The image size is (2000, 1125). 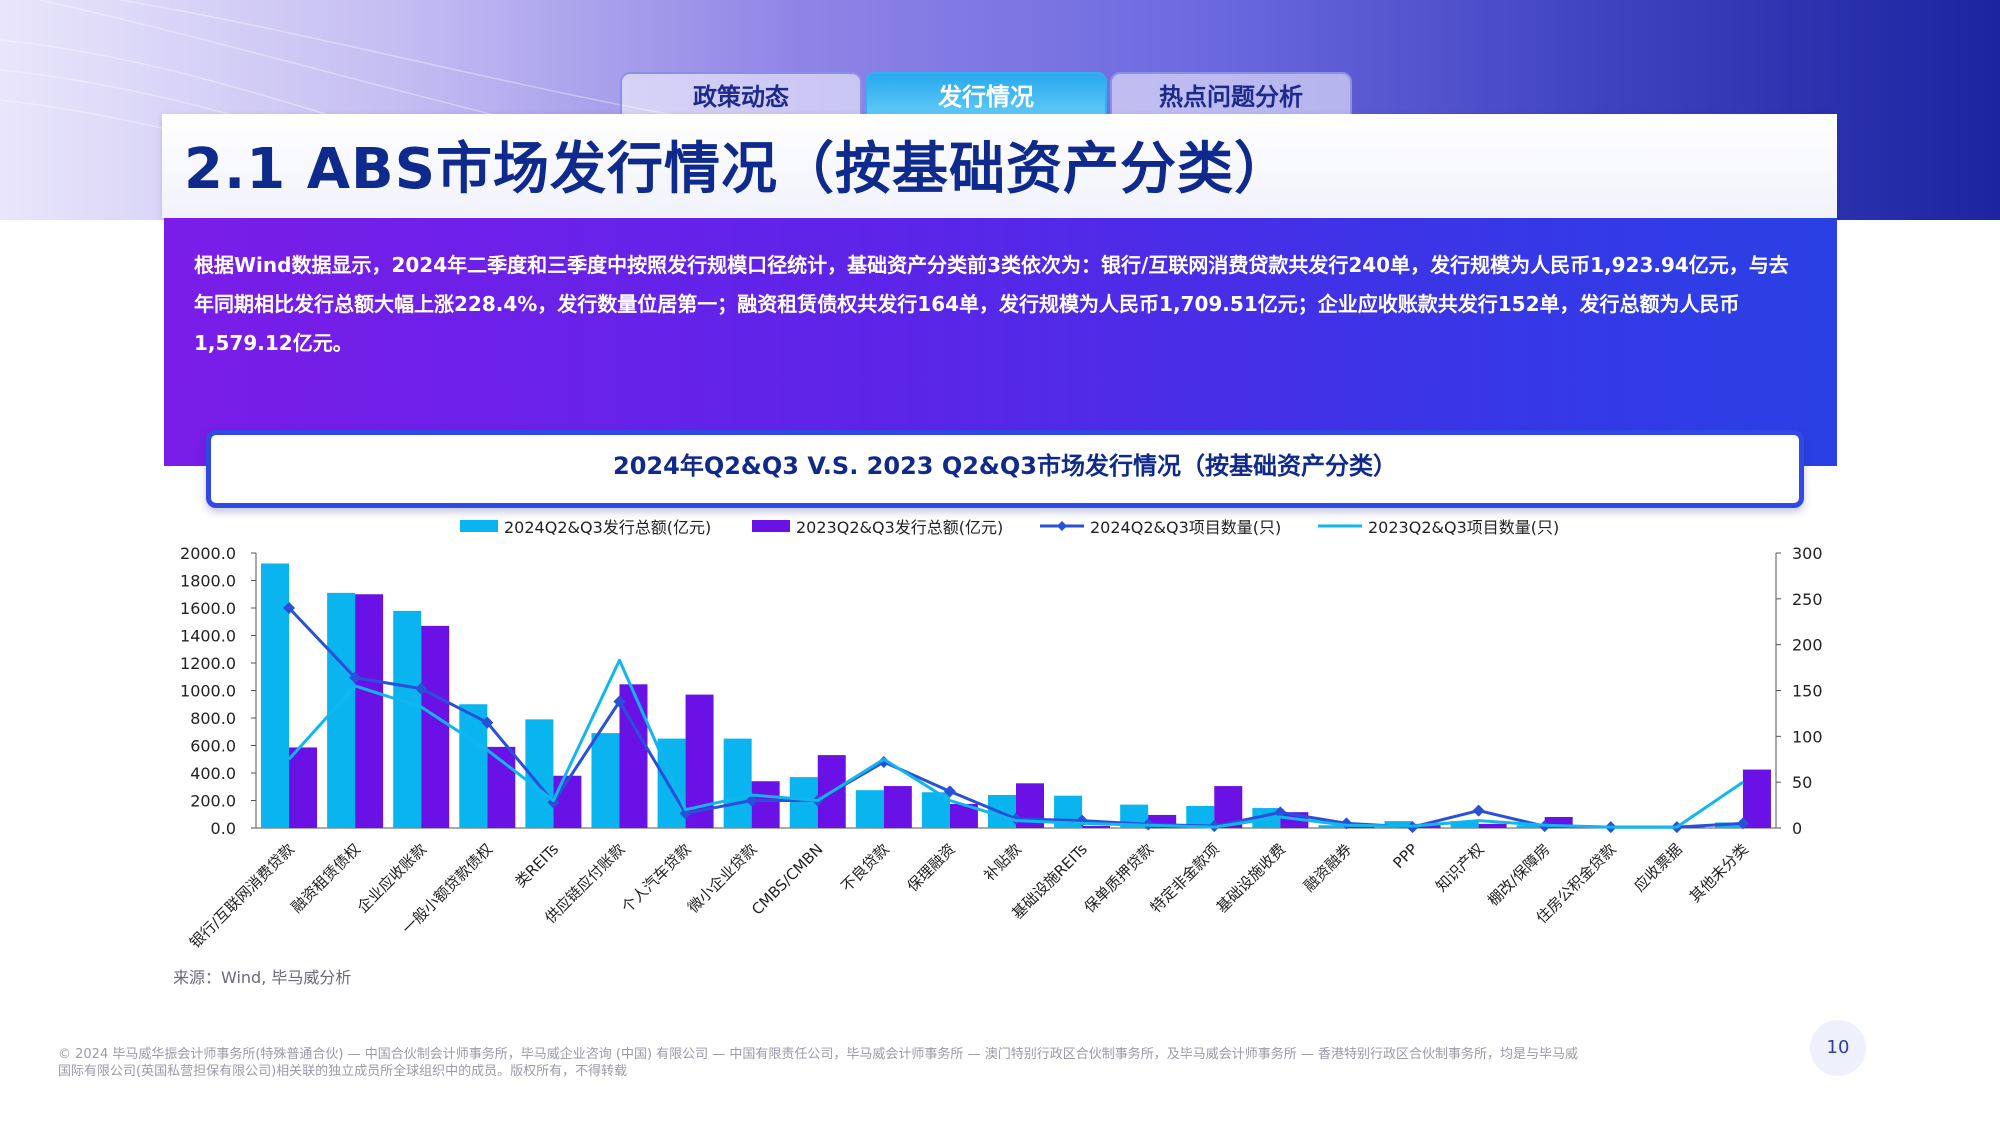 I want to click on x-tick-label: 保理融资, so click(x=931, y=867).